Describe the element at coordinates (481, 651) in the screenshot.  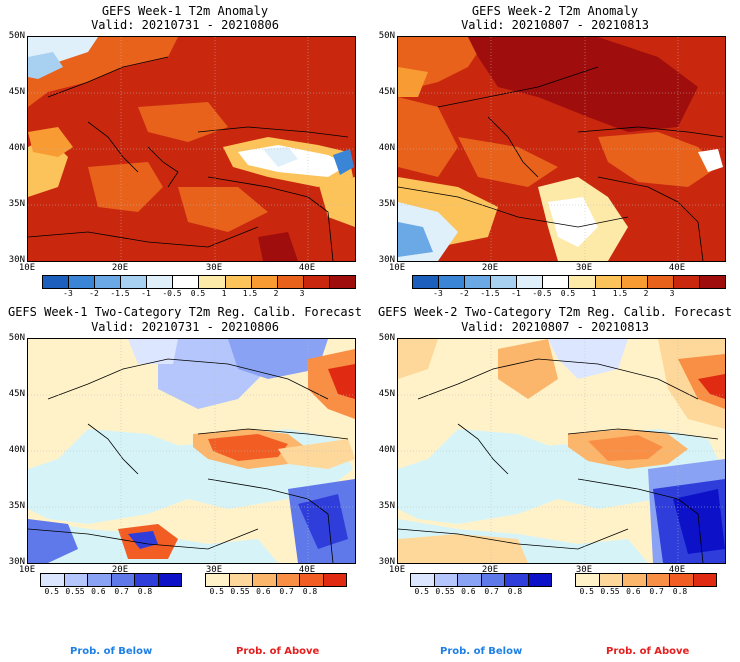
I see `prob-below-label: Prob. of Below` at that location.